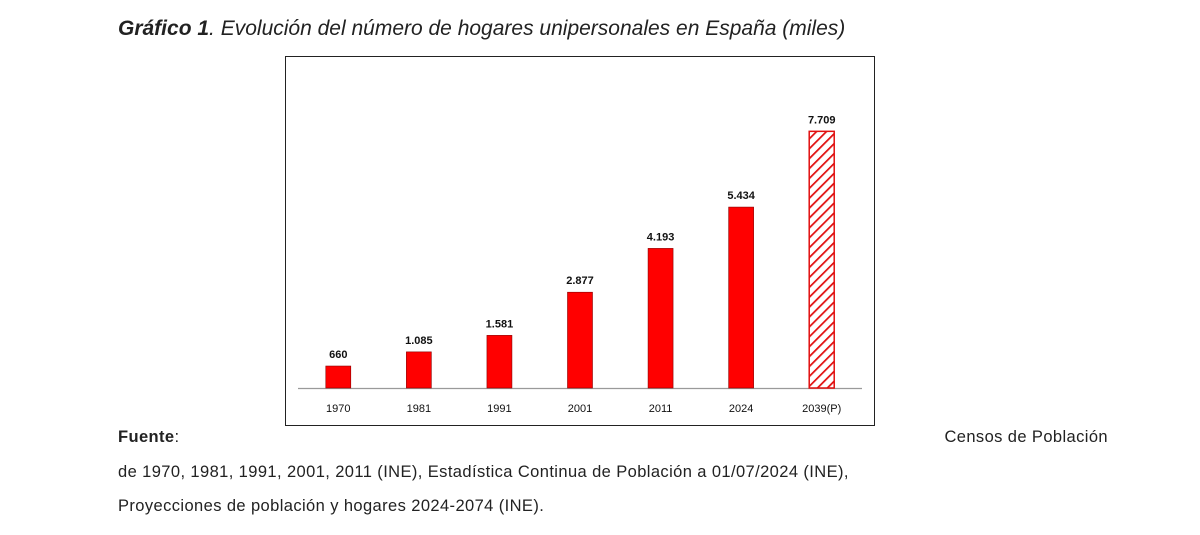 The image size is (1200, 535). Describe the element at coordinates (580, 409) in the screenshot. I see `x-tick-label: 2001` at that location.